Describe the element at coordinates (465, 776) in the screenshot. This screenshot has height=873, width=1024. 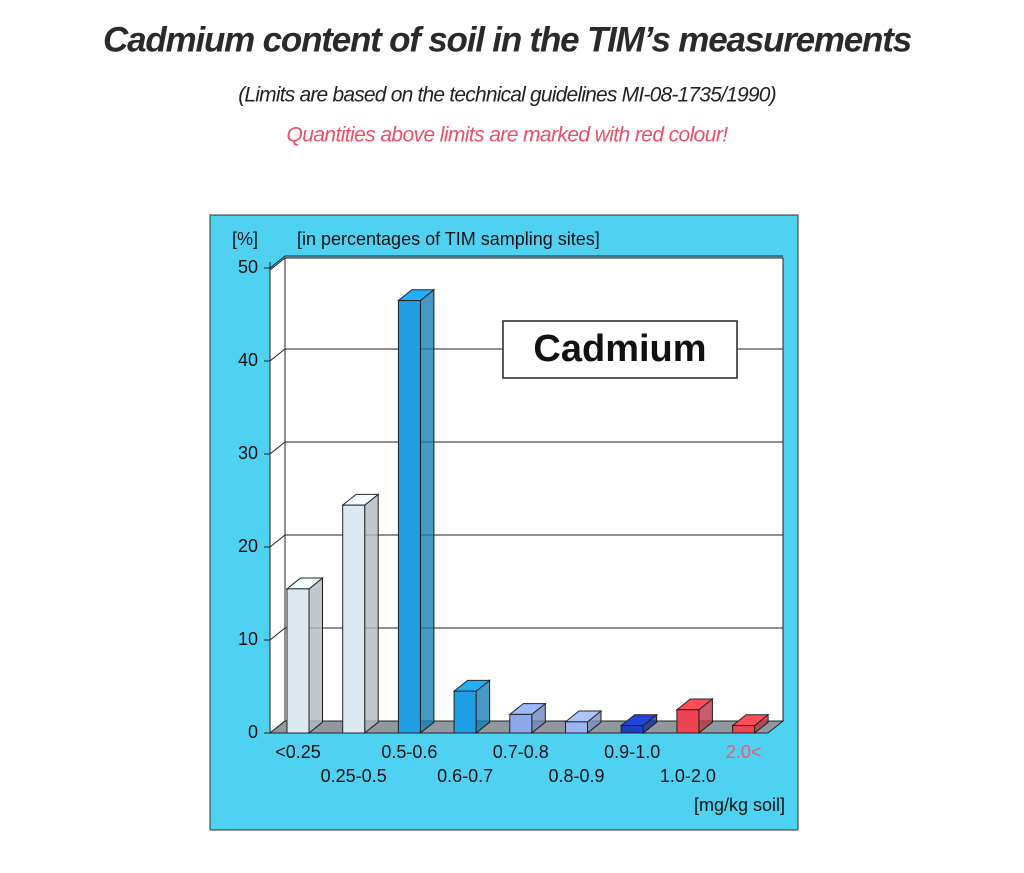
I see `x-tick-label: 0.6-0.7` at that location.